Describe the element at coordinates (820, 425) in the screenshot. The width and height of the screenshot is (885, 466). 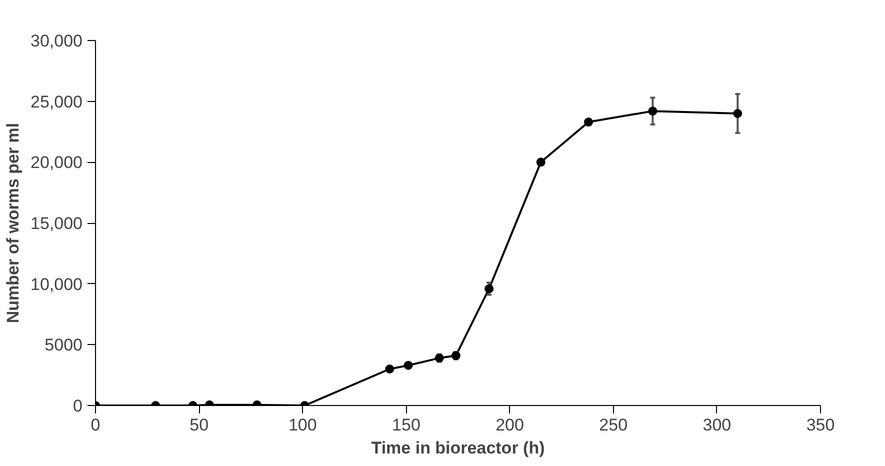
I see `x-tick-label: 350` at that location.